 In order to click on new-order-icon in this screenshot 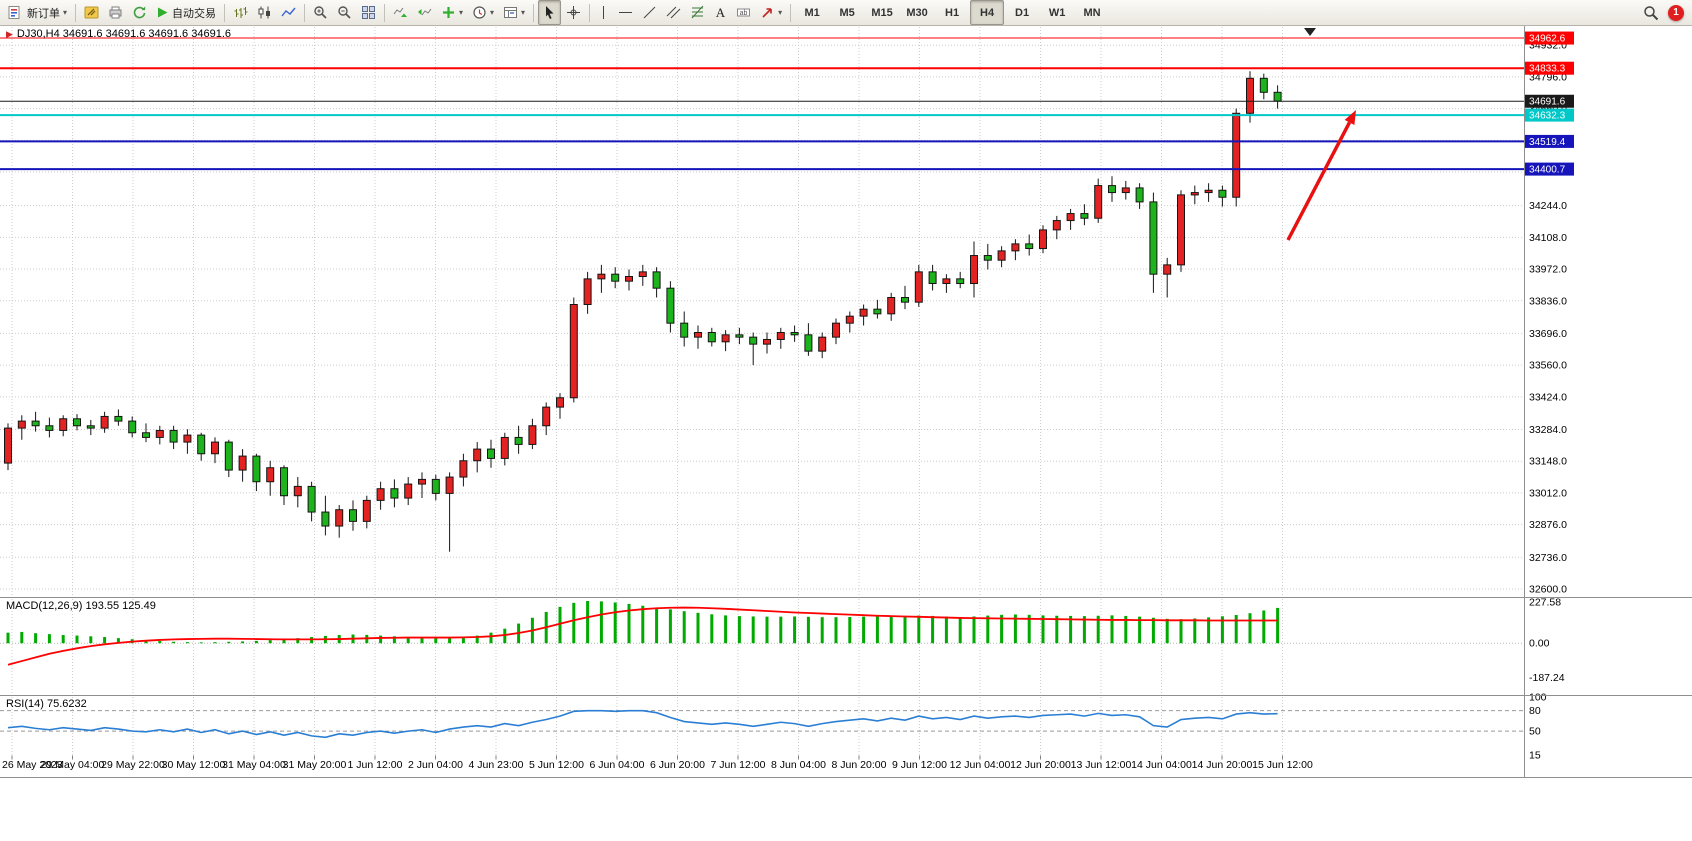, I will do `click(14, 12)`.